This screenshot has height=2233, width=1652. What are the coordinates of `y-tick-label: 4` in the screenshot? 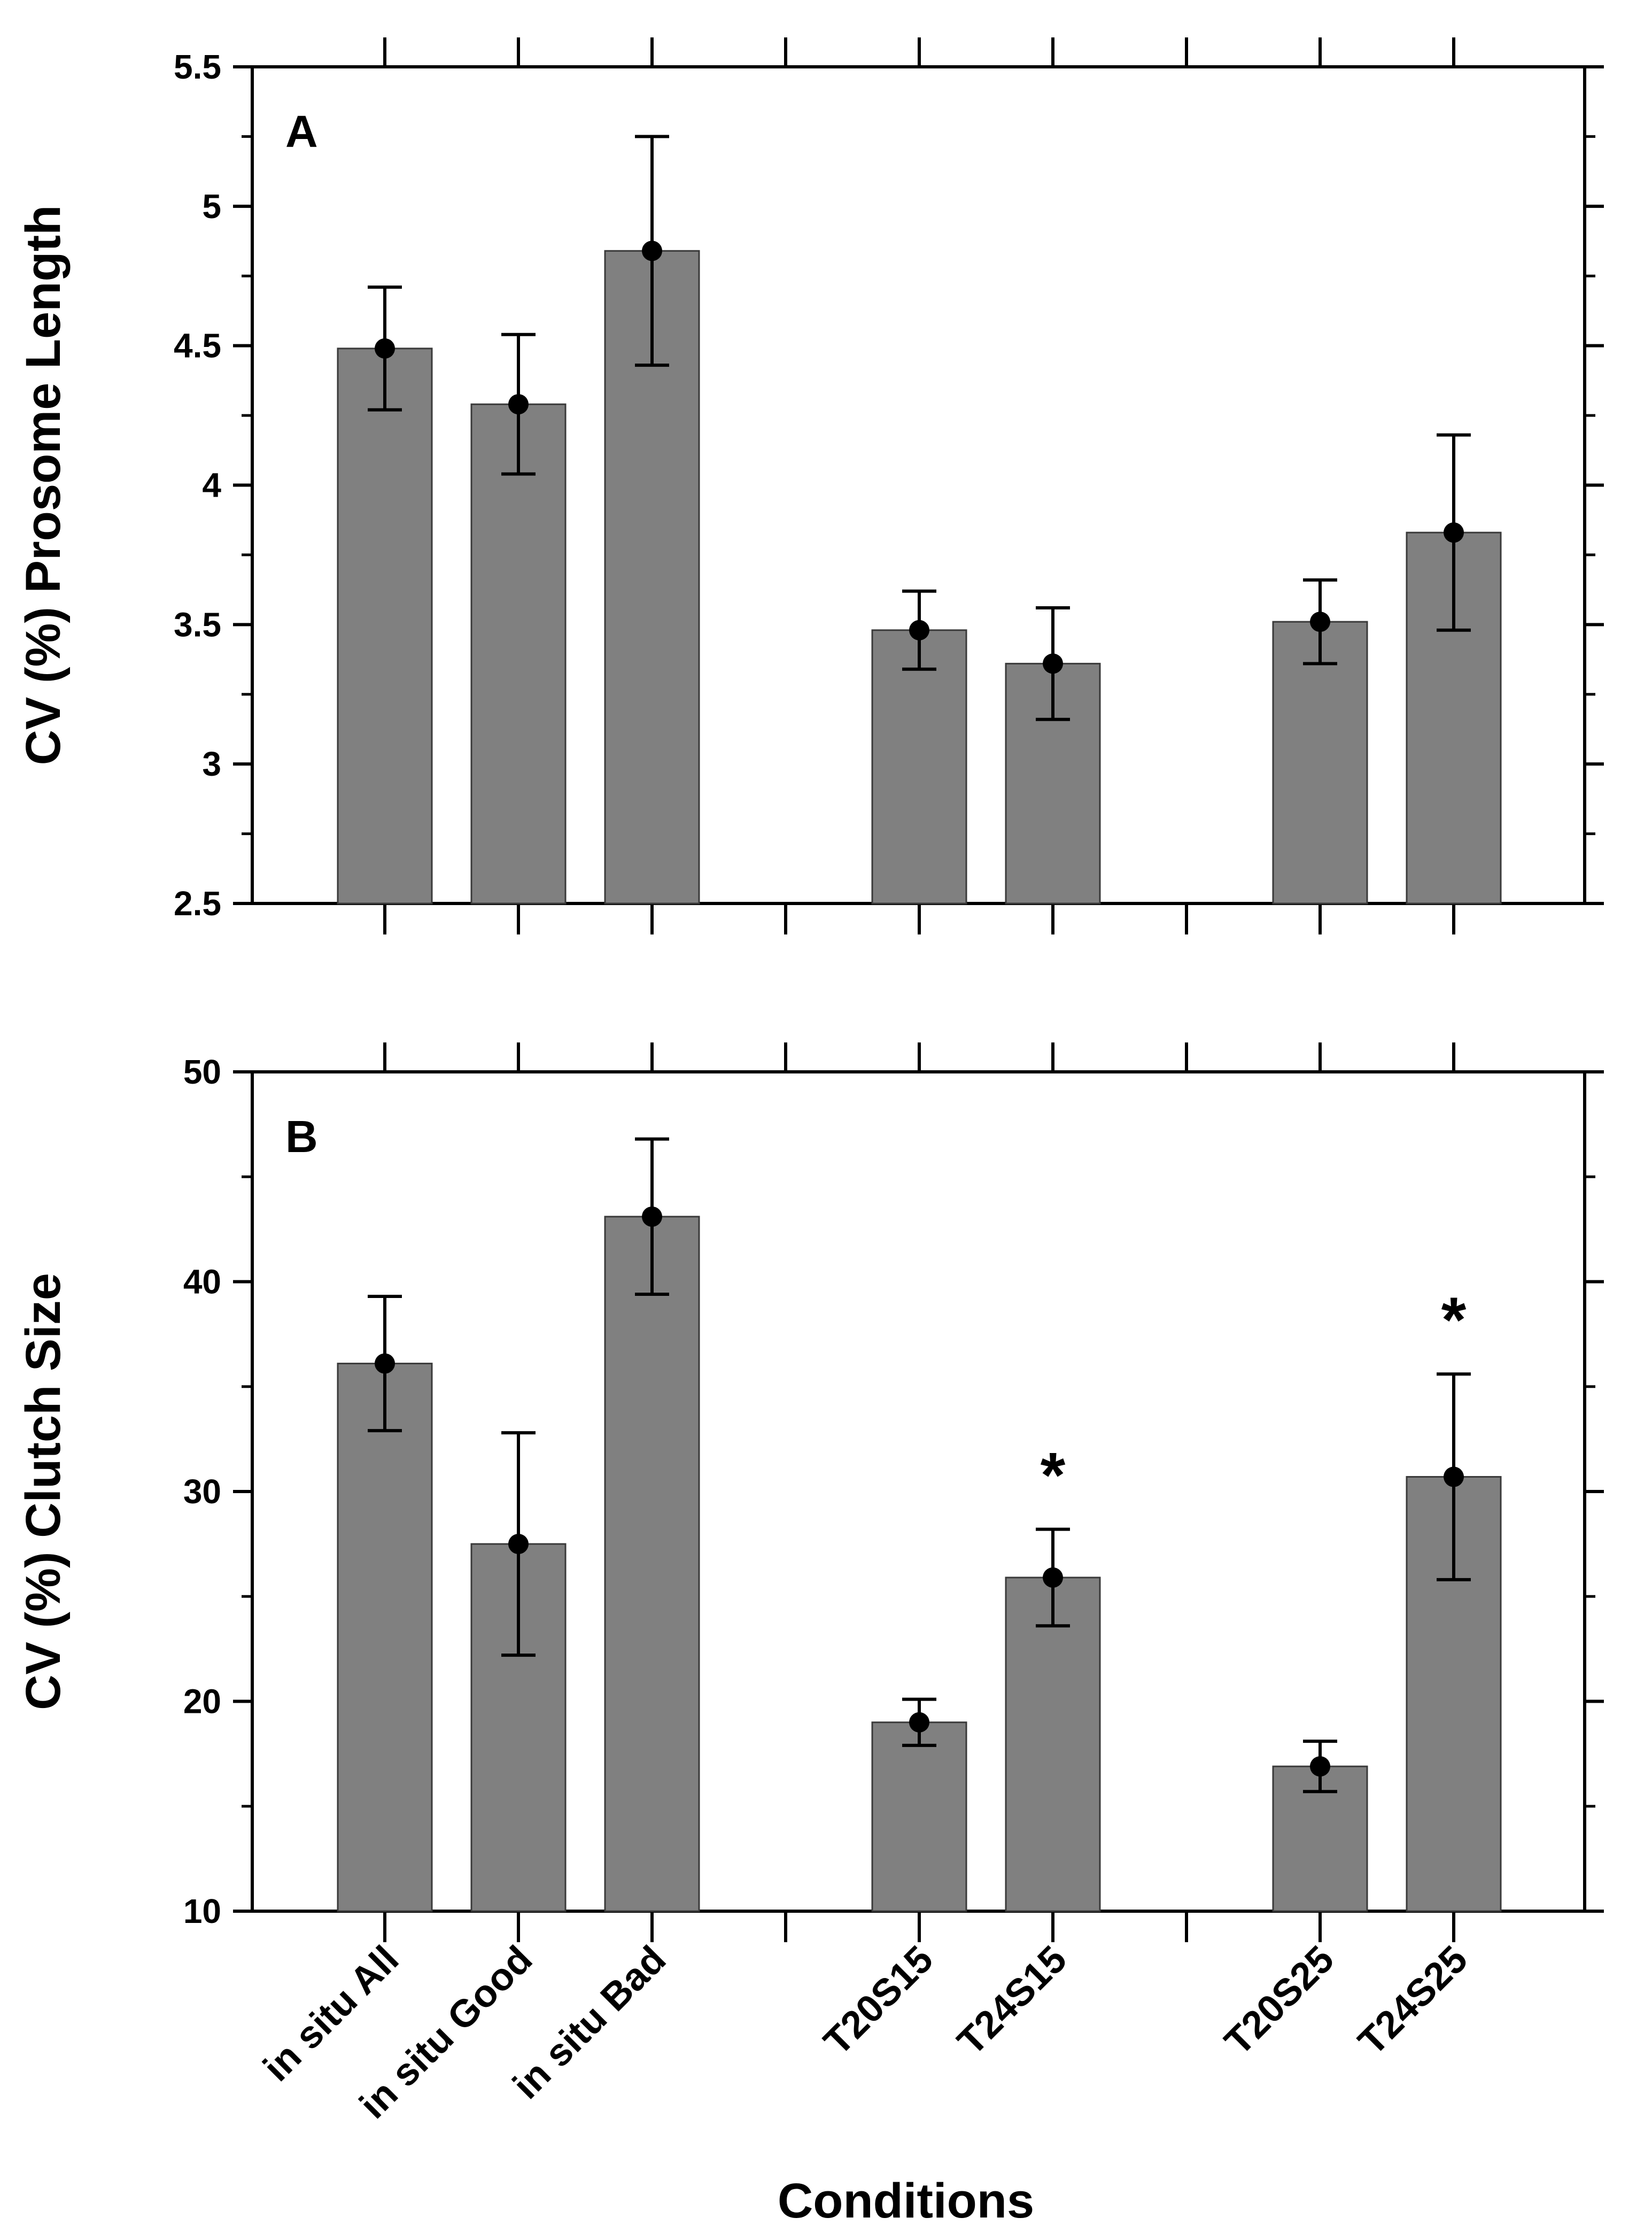 It's located at (211, 485).